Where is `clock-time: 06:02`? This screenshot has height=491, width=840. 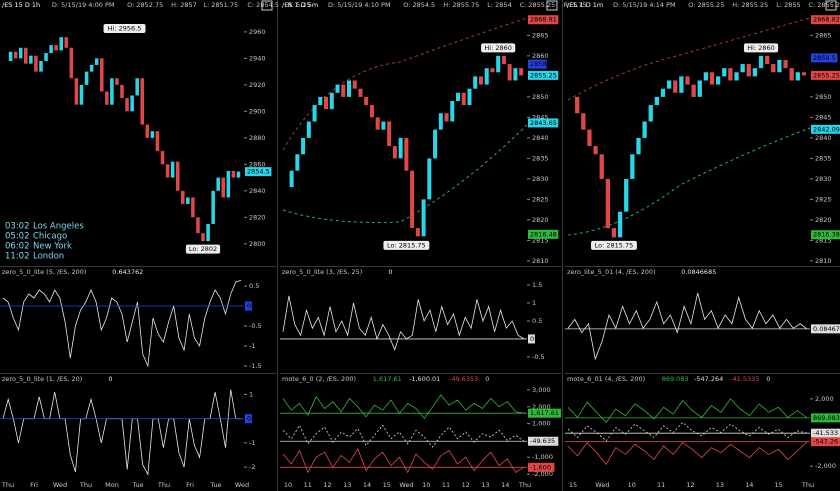 clock-time: 06:02 is located at coordinates (17, 247).